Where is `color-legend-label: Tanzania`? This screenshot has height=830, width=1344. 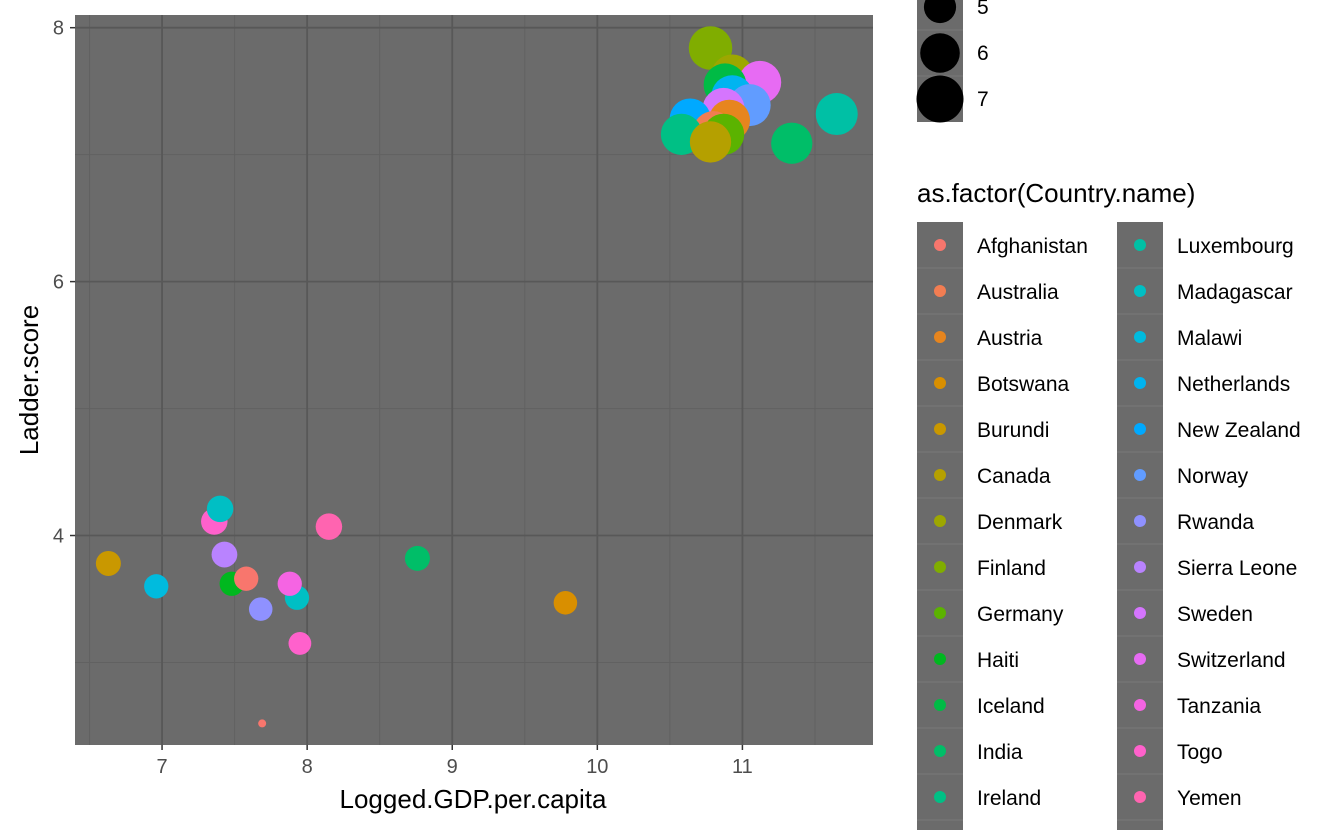
color-legend-label: Tanzania is located at coordinates (1219, 706).